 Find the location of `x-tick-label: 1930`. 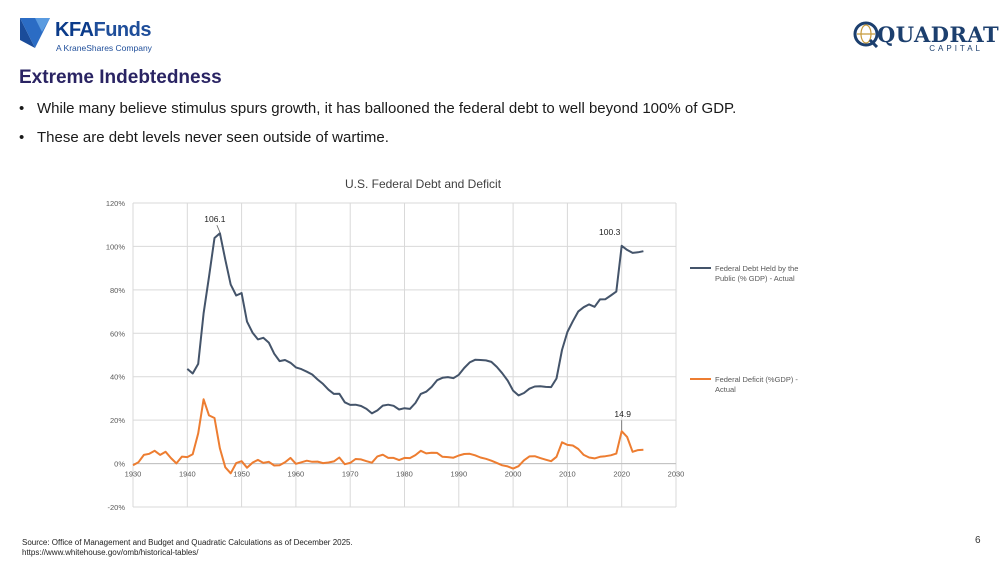

x-tick-label: 1930 is located at coordinates (133, 474).